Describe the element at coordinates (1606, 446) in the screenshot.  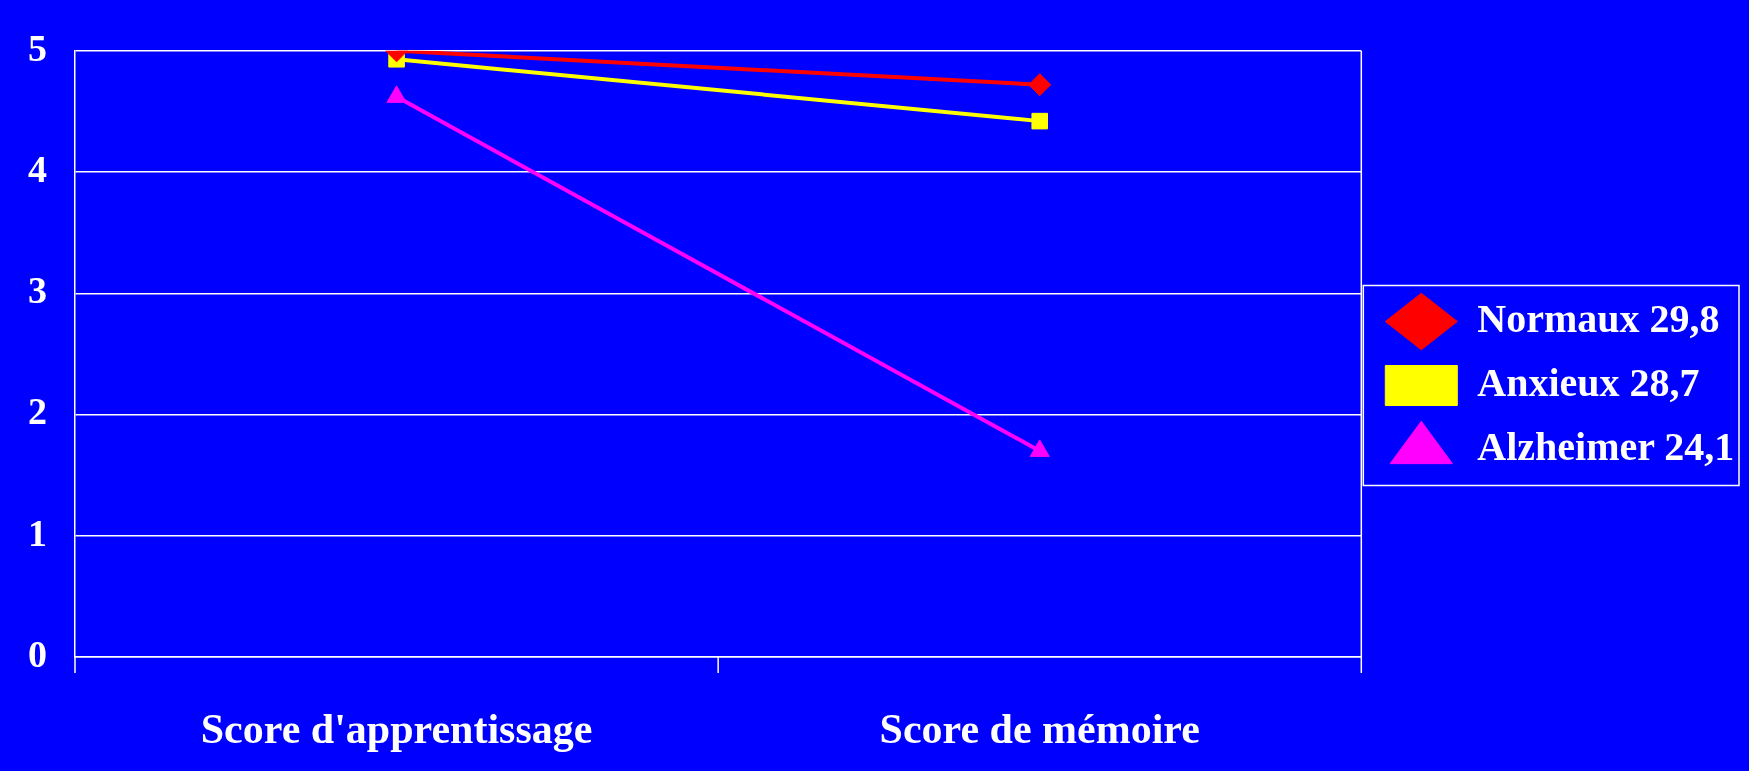
I see `legend-label: Alzheimer 24,1` at that location.